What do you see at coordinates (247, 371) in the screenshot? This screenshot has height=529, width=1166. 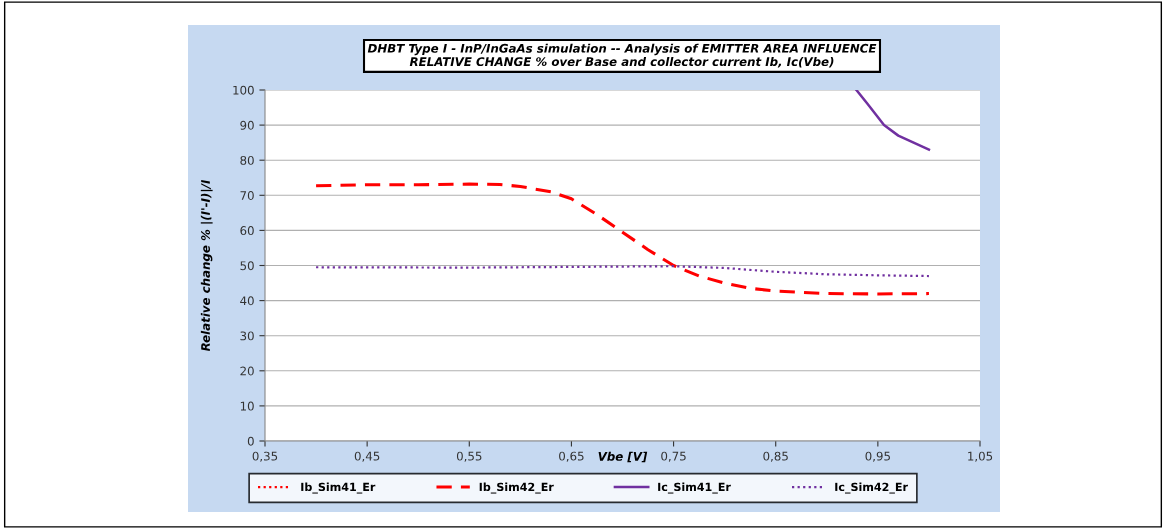 I see `y-tick-label: 20` at bounding box center [247, 371].